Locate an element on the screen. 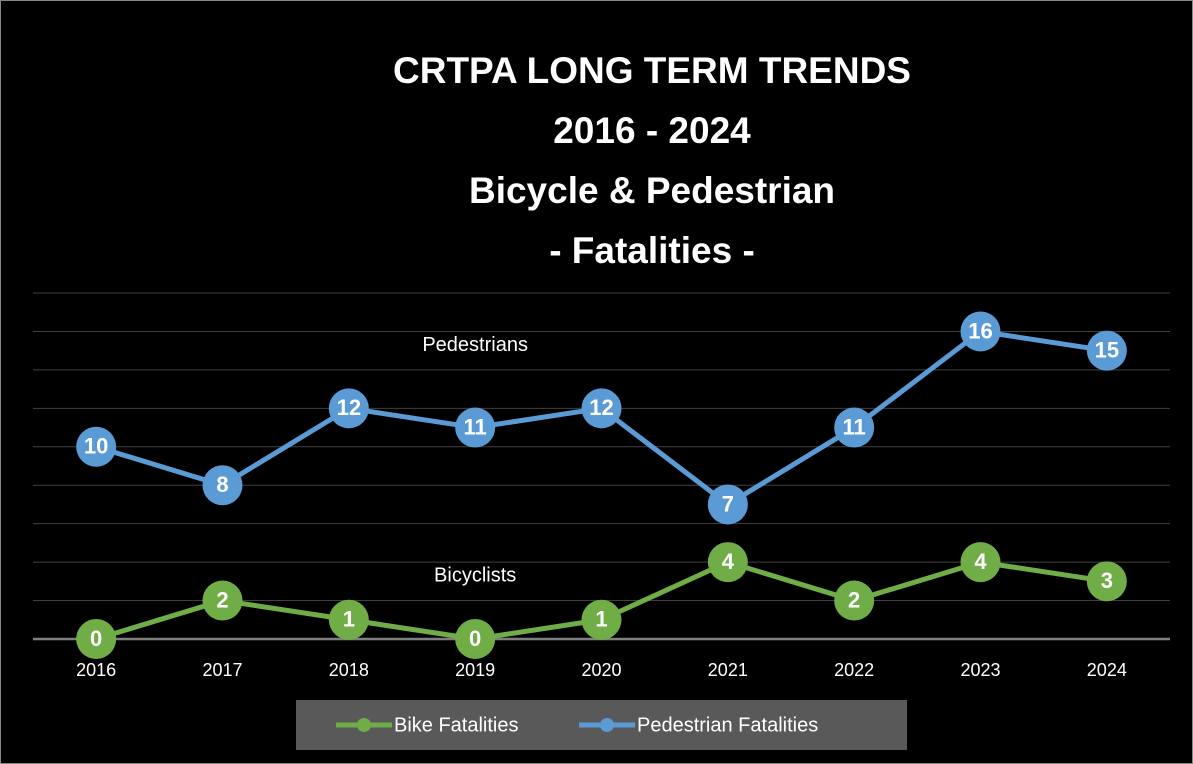 The height and width of the screenshot is (764, 1193). x-tick-label: 2016 is located at coordinates (96, 670).